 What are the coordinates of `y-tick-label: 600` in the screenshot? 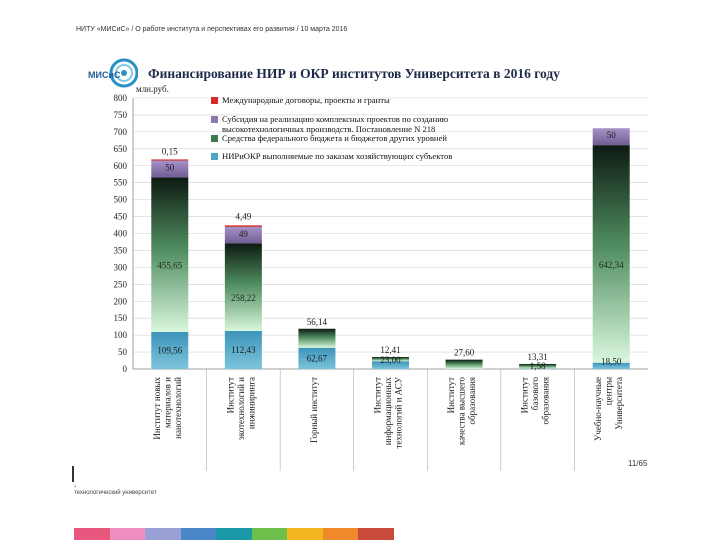 It's located at (121, 166).